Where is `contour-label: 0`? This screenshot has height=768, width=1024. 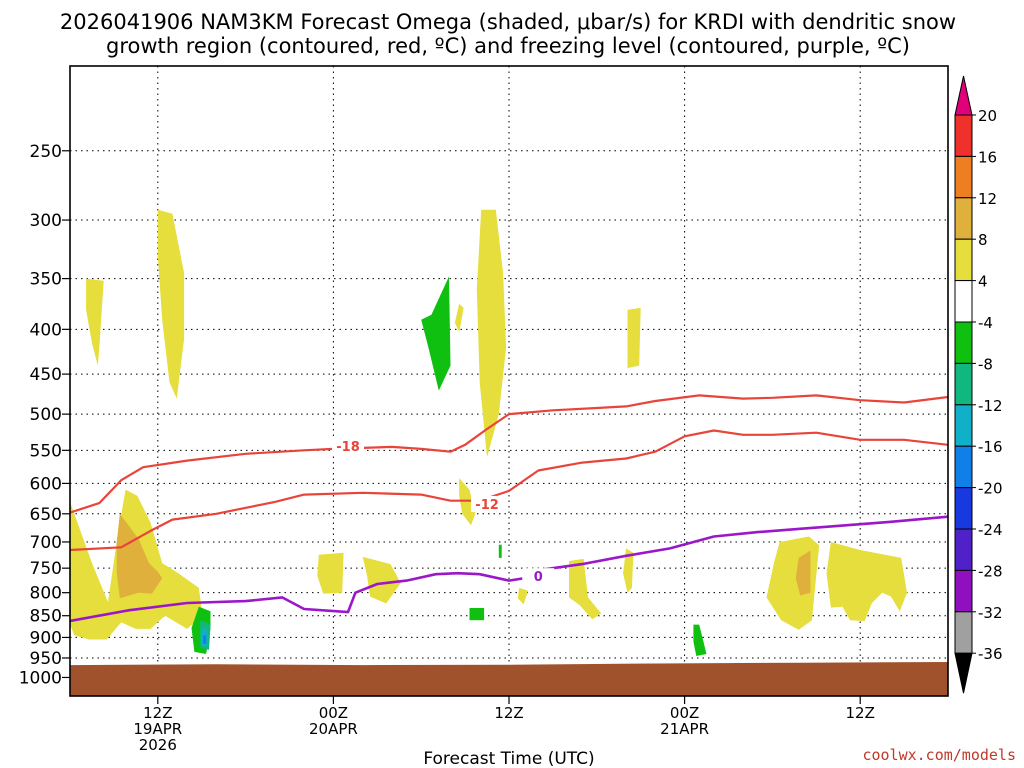
contour-label: 0 is located at coordinates (538, 577).